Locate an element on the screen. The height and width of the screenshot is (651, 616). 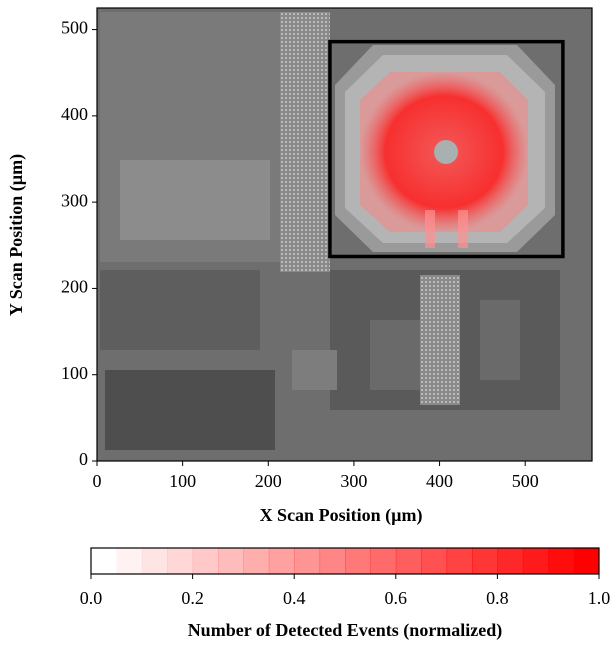
x-tick-label: 500 is located at coordinates (525, 481).